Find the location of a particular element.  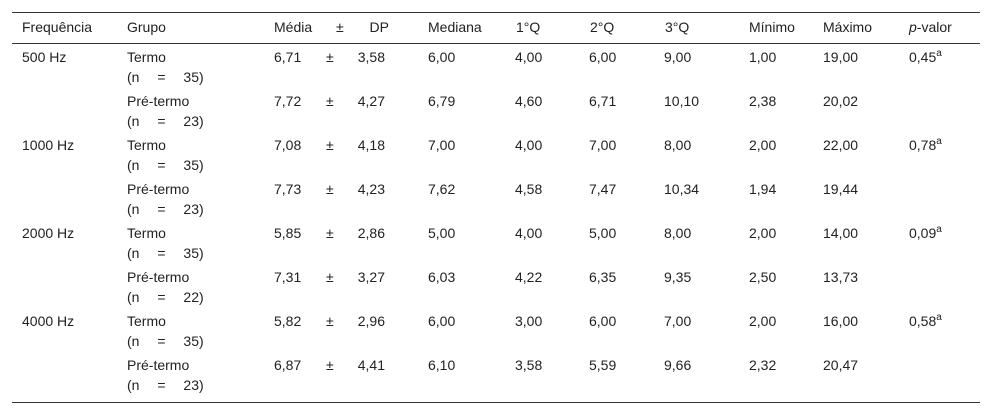

min-cell: 2,50 is located at coordinates (763, 277).